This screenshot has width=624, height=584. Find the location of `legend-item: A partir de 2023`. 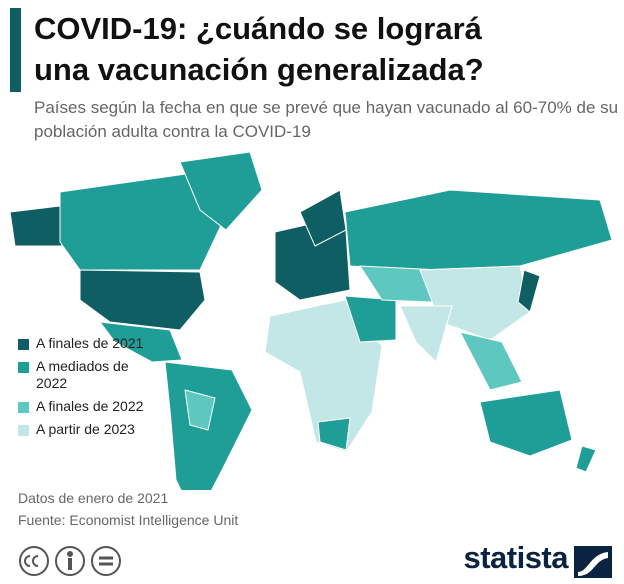

legend-item: A partir de 2023 is located at coordinates (87, 429).